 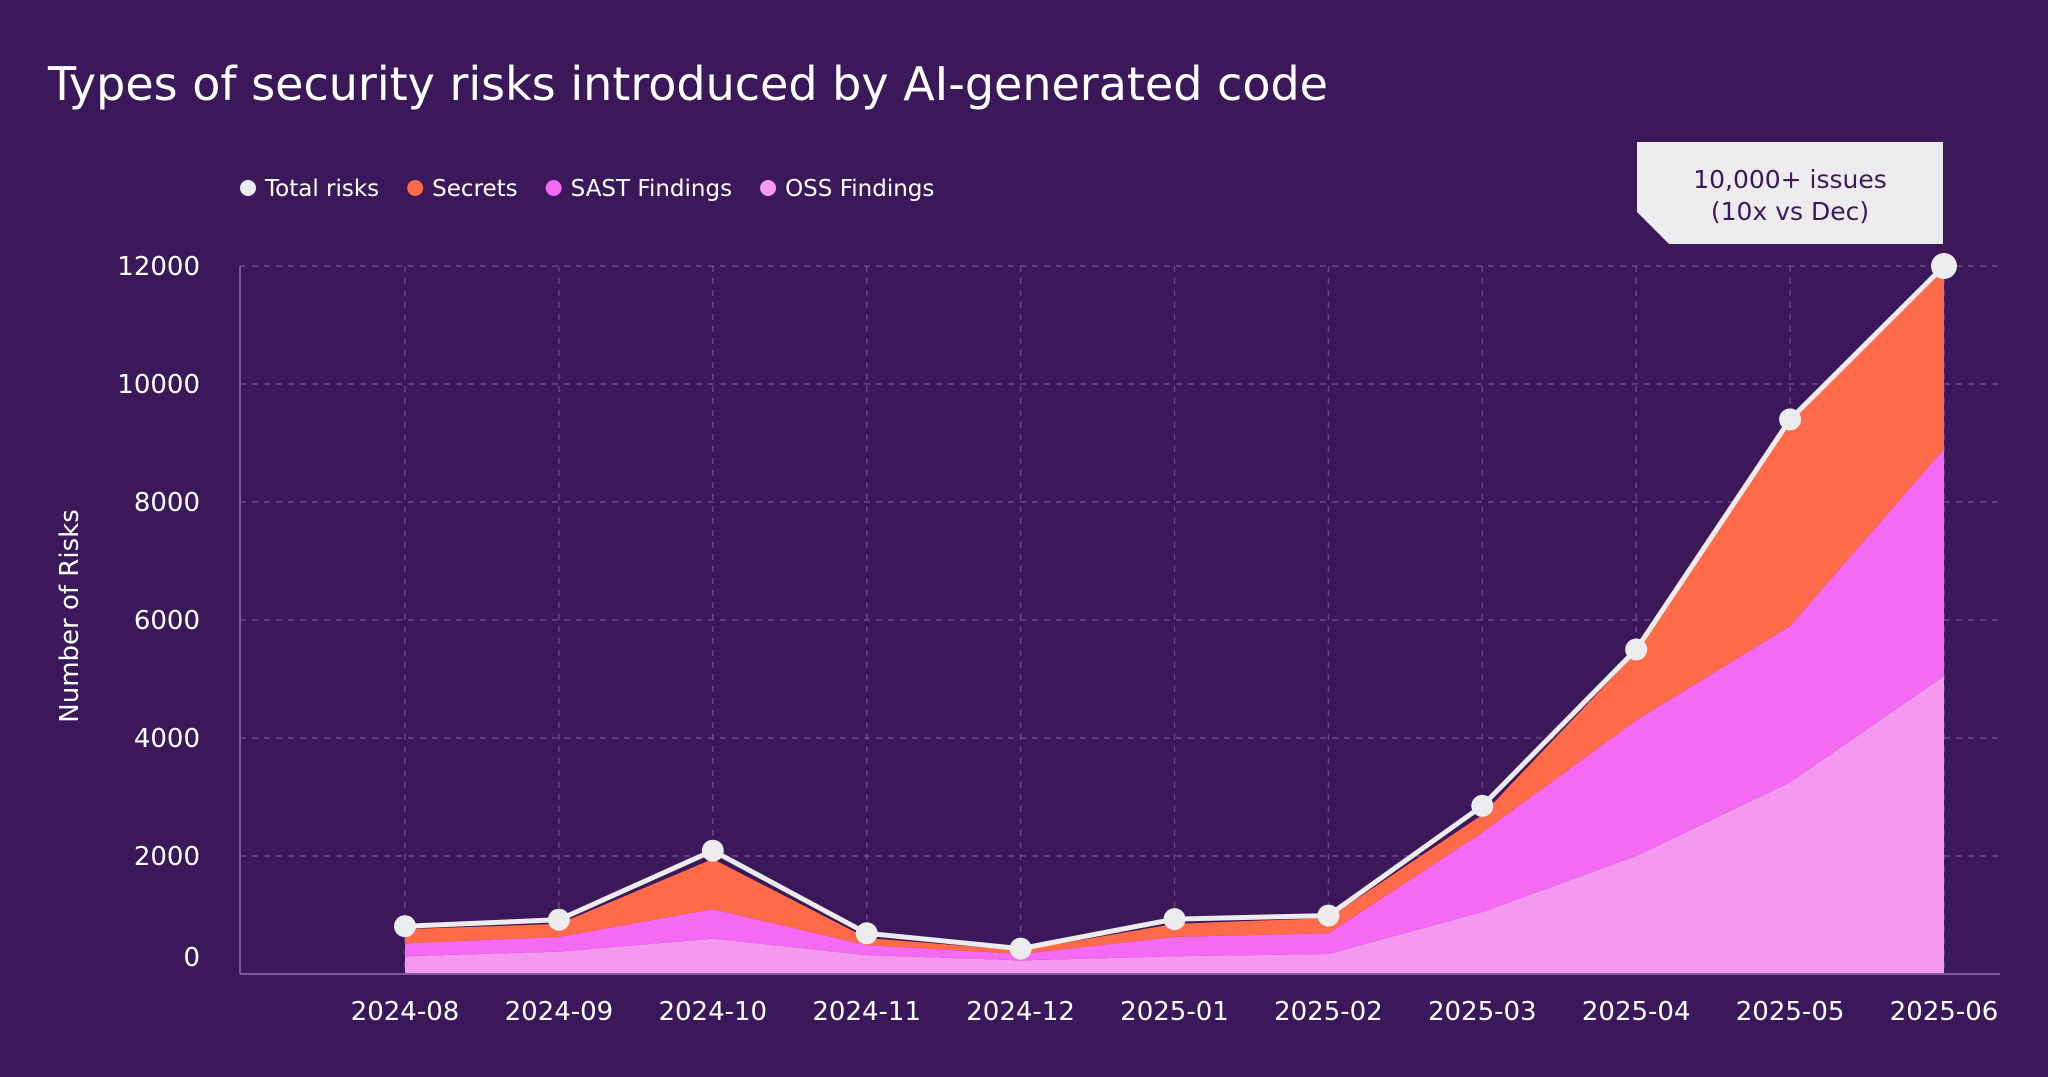 I want to click on legend-label-secrets: Secrets, so click(x=475, y=189).